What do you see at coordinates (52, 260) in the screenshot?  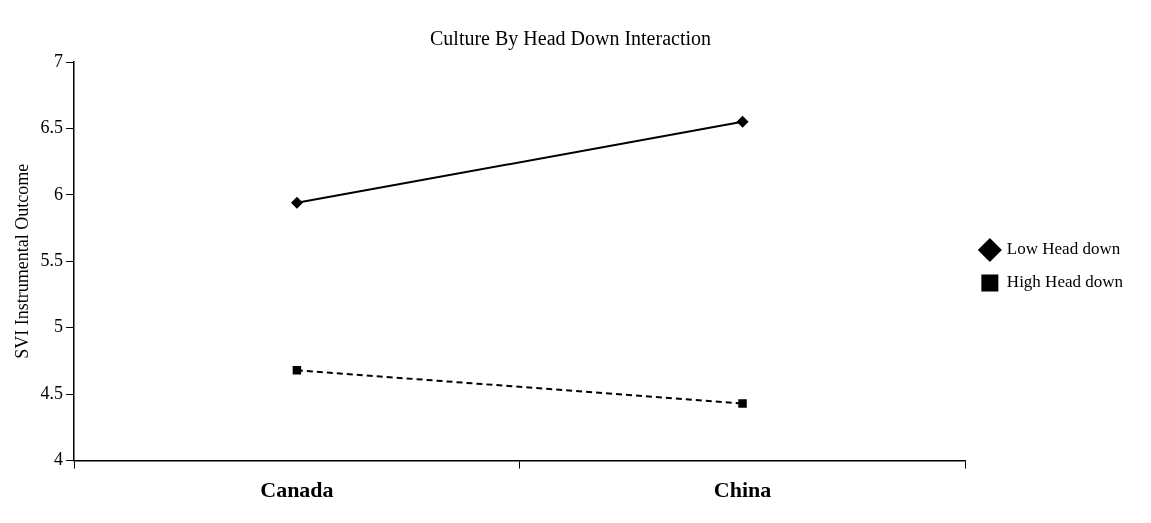 I see `y-tick-label: 5.5` at bounding box center [52, 260].